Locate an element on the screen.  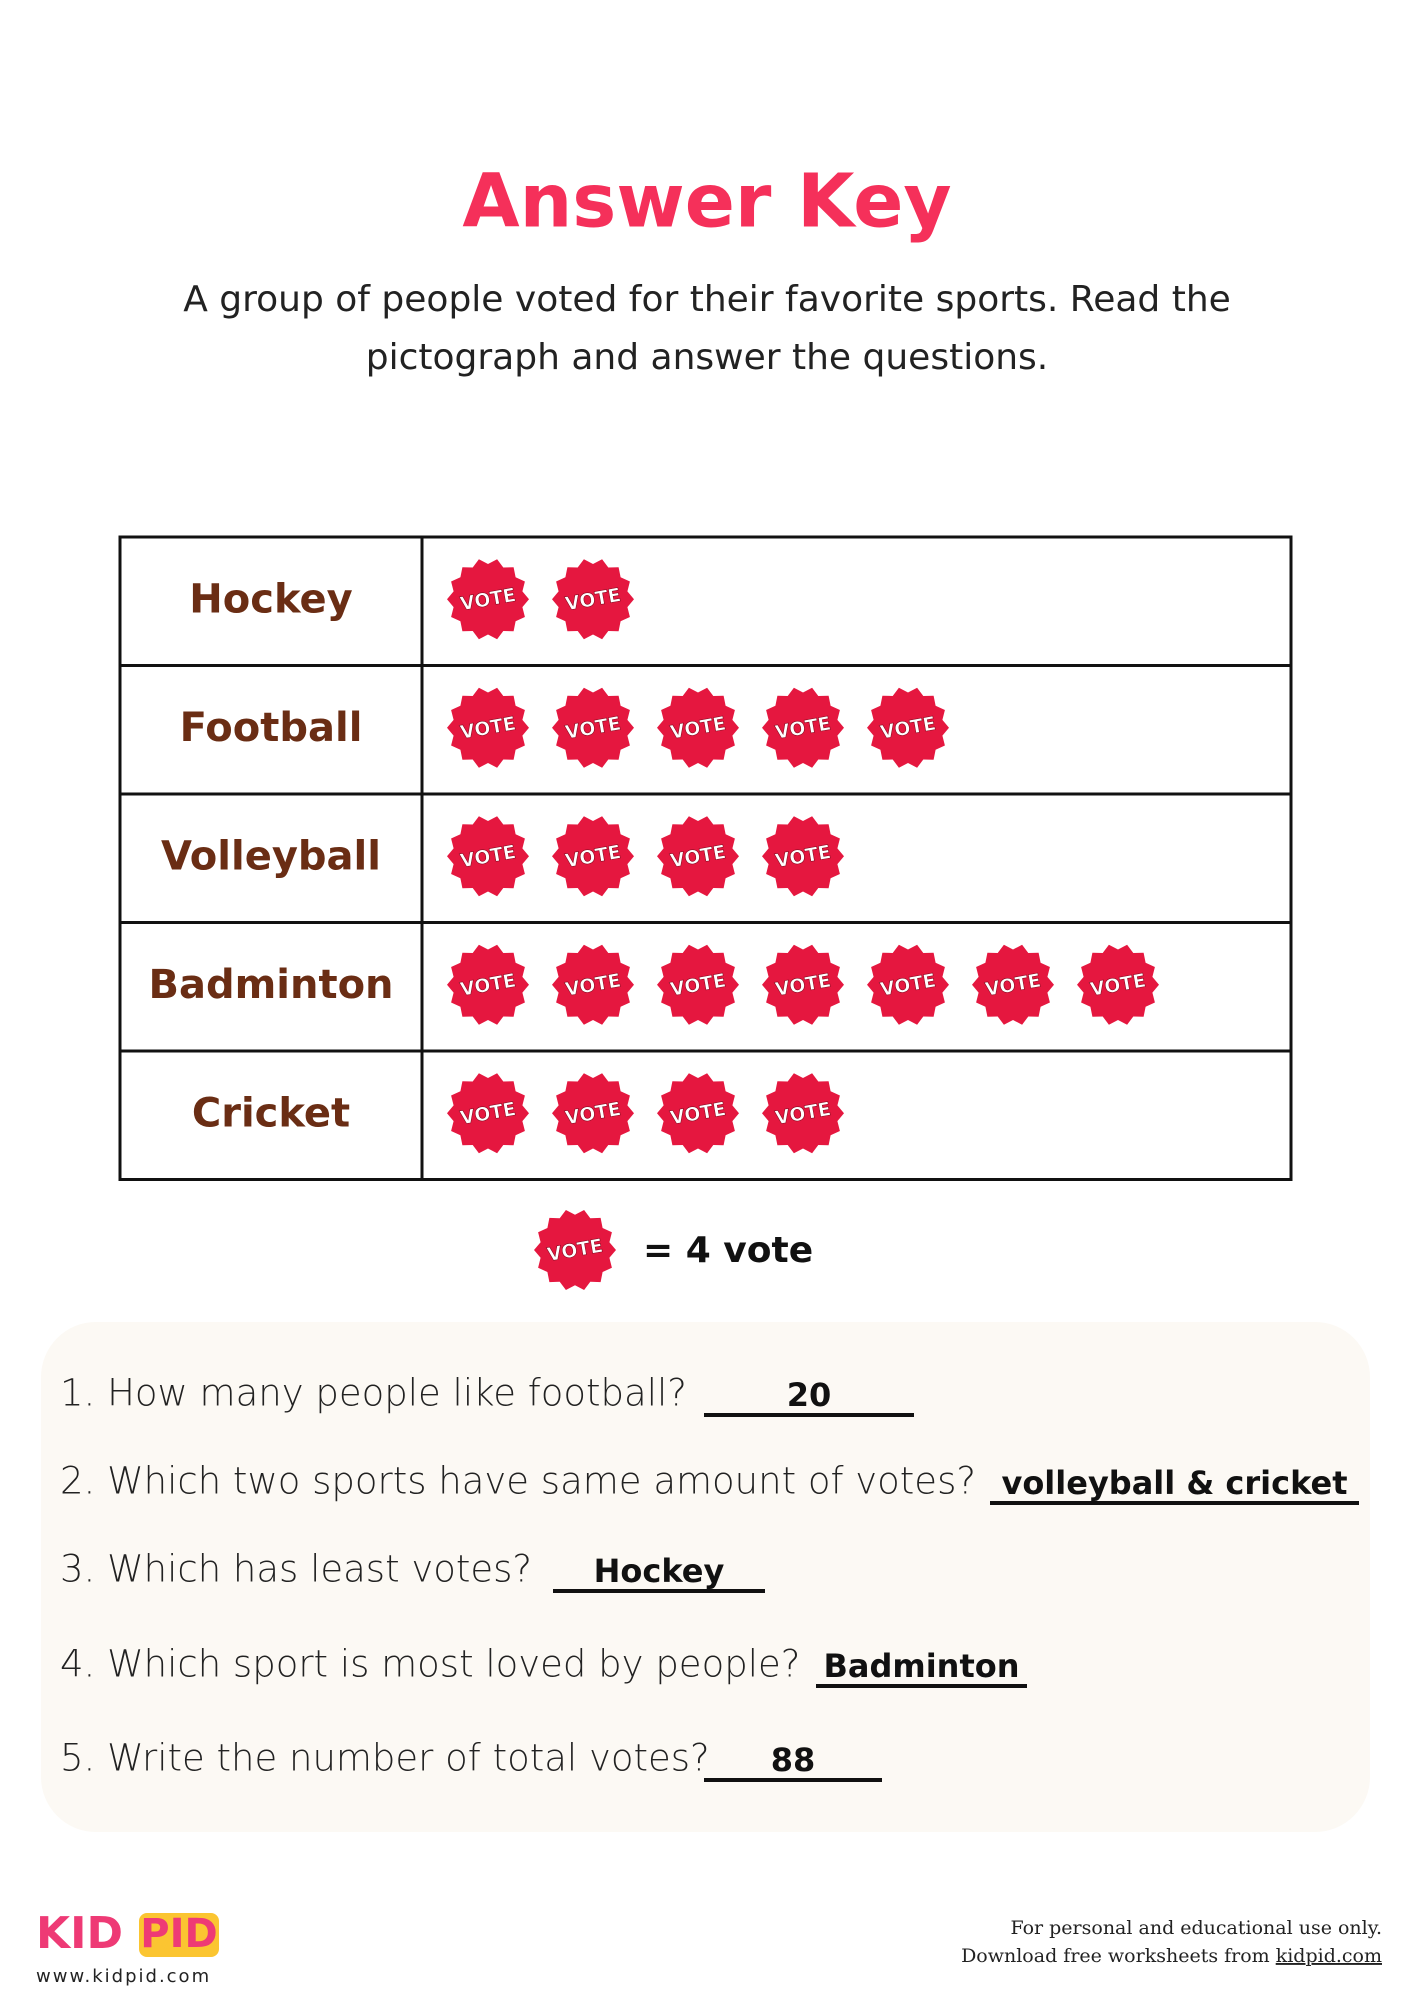
footer-note: Download free worksheets from is located at coordinates (1115, 1956).